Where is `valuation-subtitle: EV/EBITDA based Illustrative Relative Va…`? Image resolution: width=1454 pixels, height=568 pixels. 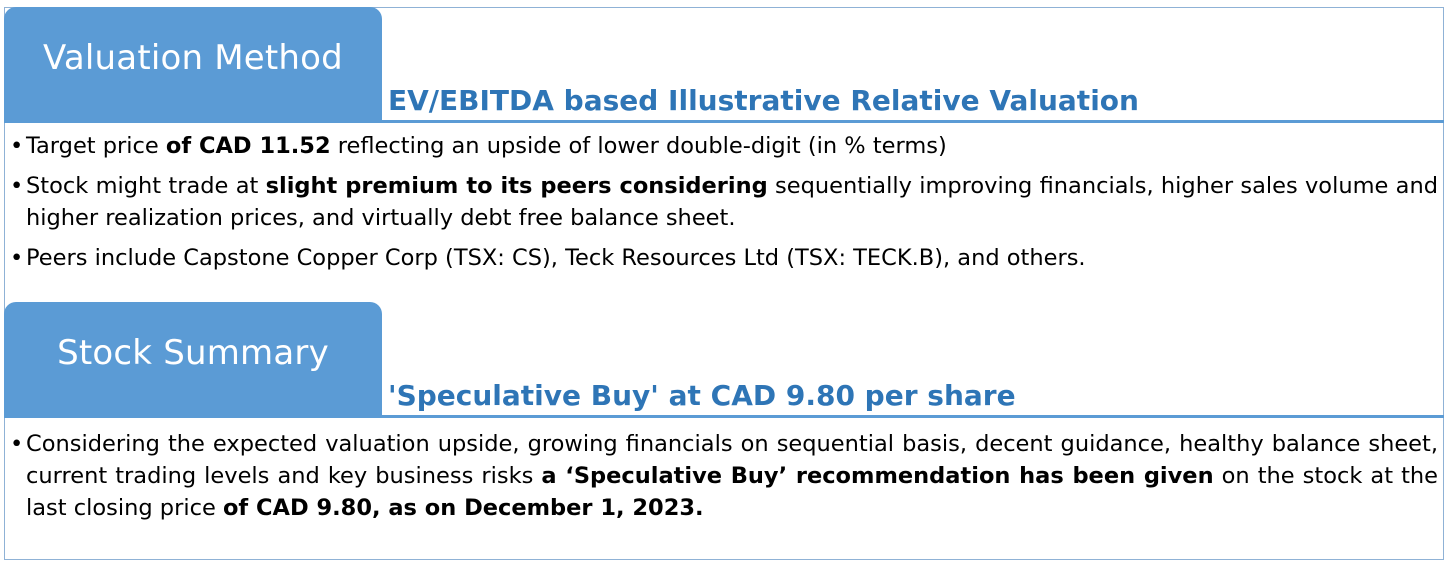
valuation-subtitle: EV/EBITDA based Illustrative Relative Va… is located at coordinates (763, 100).